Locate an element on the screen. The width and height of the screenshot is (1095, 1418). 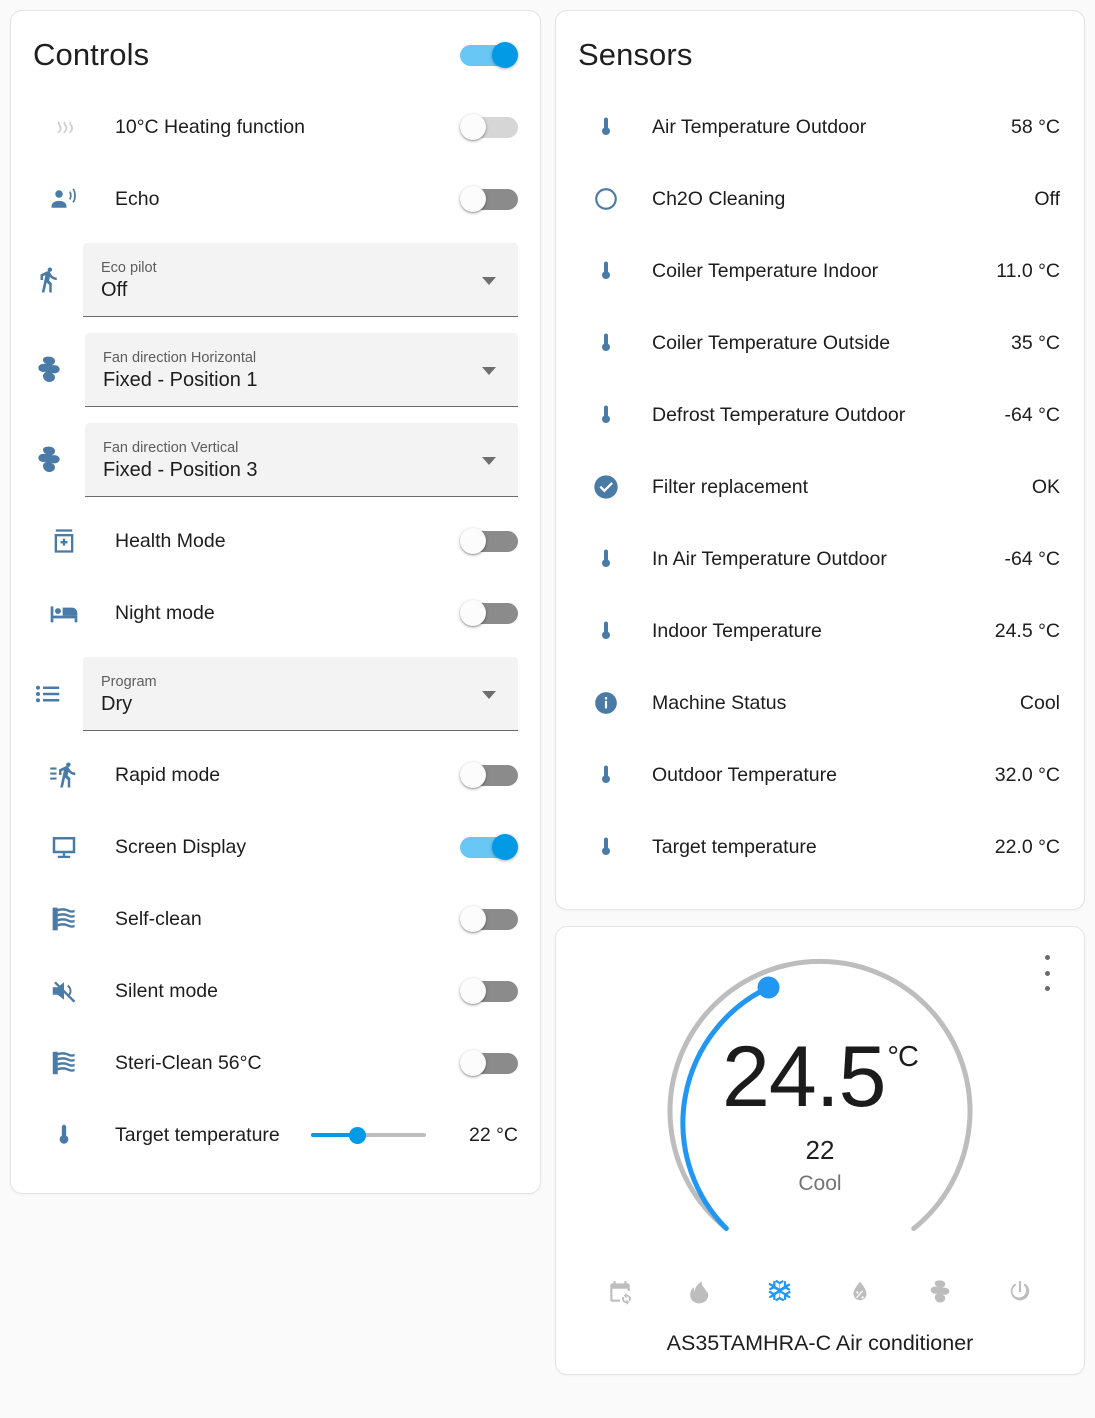
select-program: Program Dry is located at coordinates (300, 694).